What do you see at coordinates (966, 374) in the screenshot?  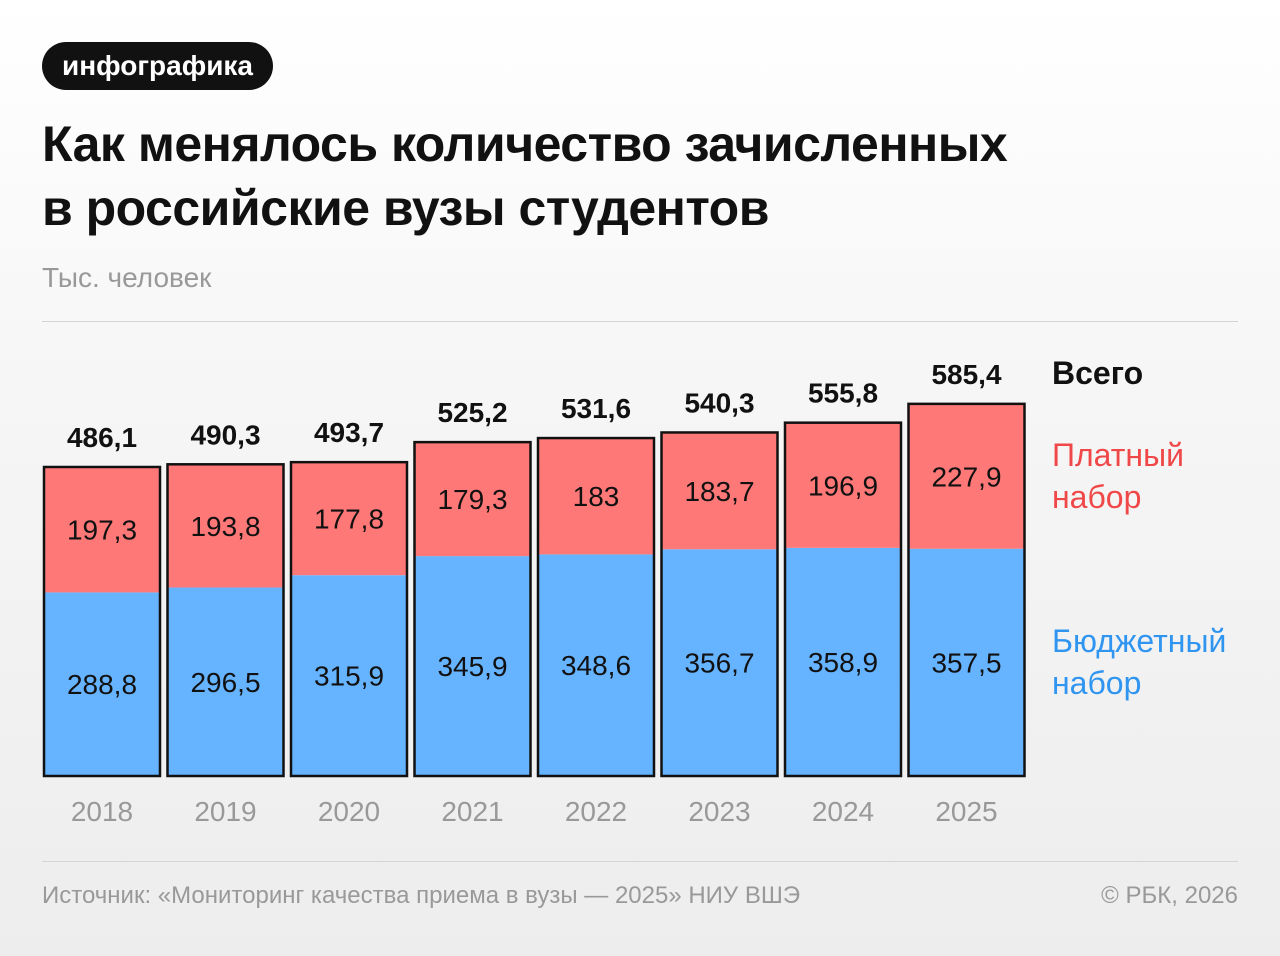 I see `total-label-2025: 585,4` at bounding box center [966, 374].